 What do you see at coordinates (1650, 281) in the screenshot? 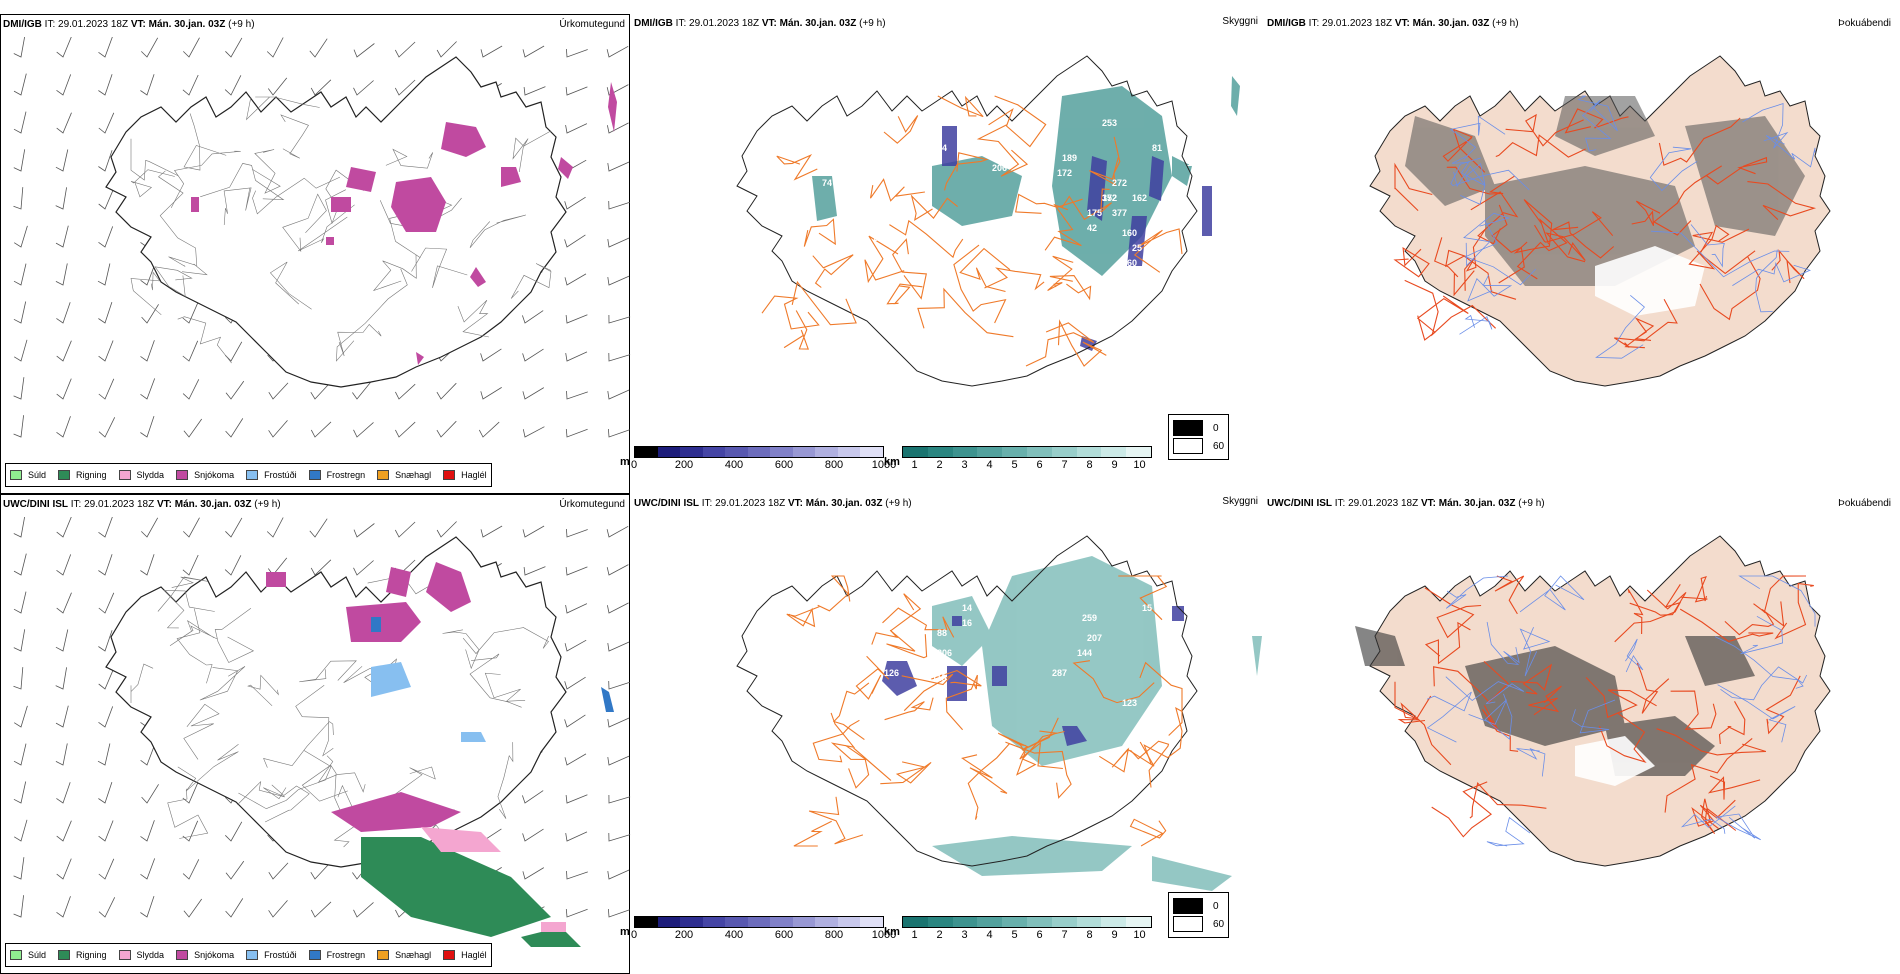
I see `fog-clear` at bounding box center [1650, 281].